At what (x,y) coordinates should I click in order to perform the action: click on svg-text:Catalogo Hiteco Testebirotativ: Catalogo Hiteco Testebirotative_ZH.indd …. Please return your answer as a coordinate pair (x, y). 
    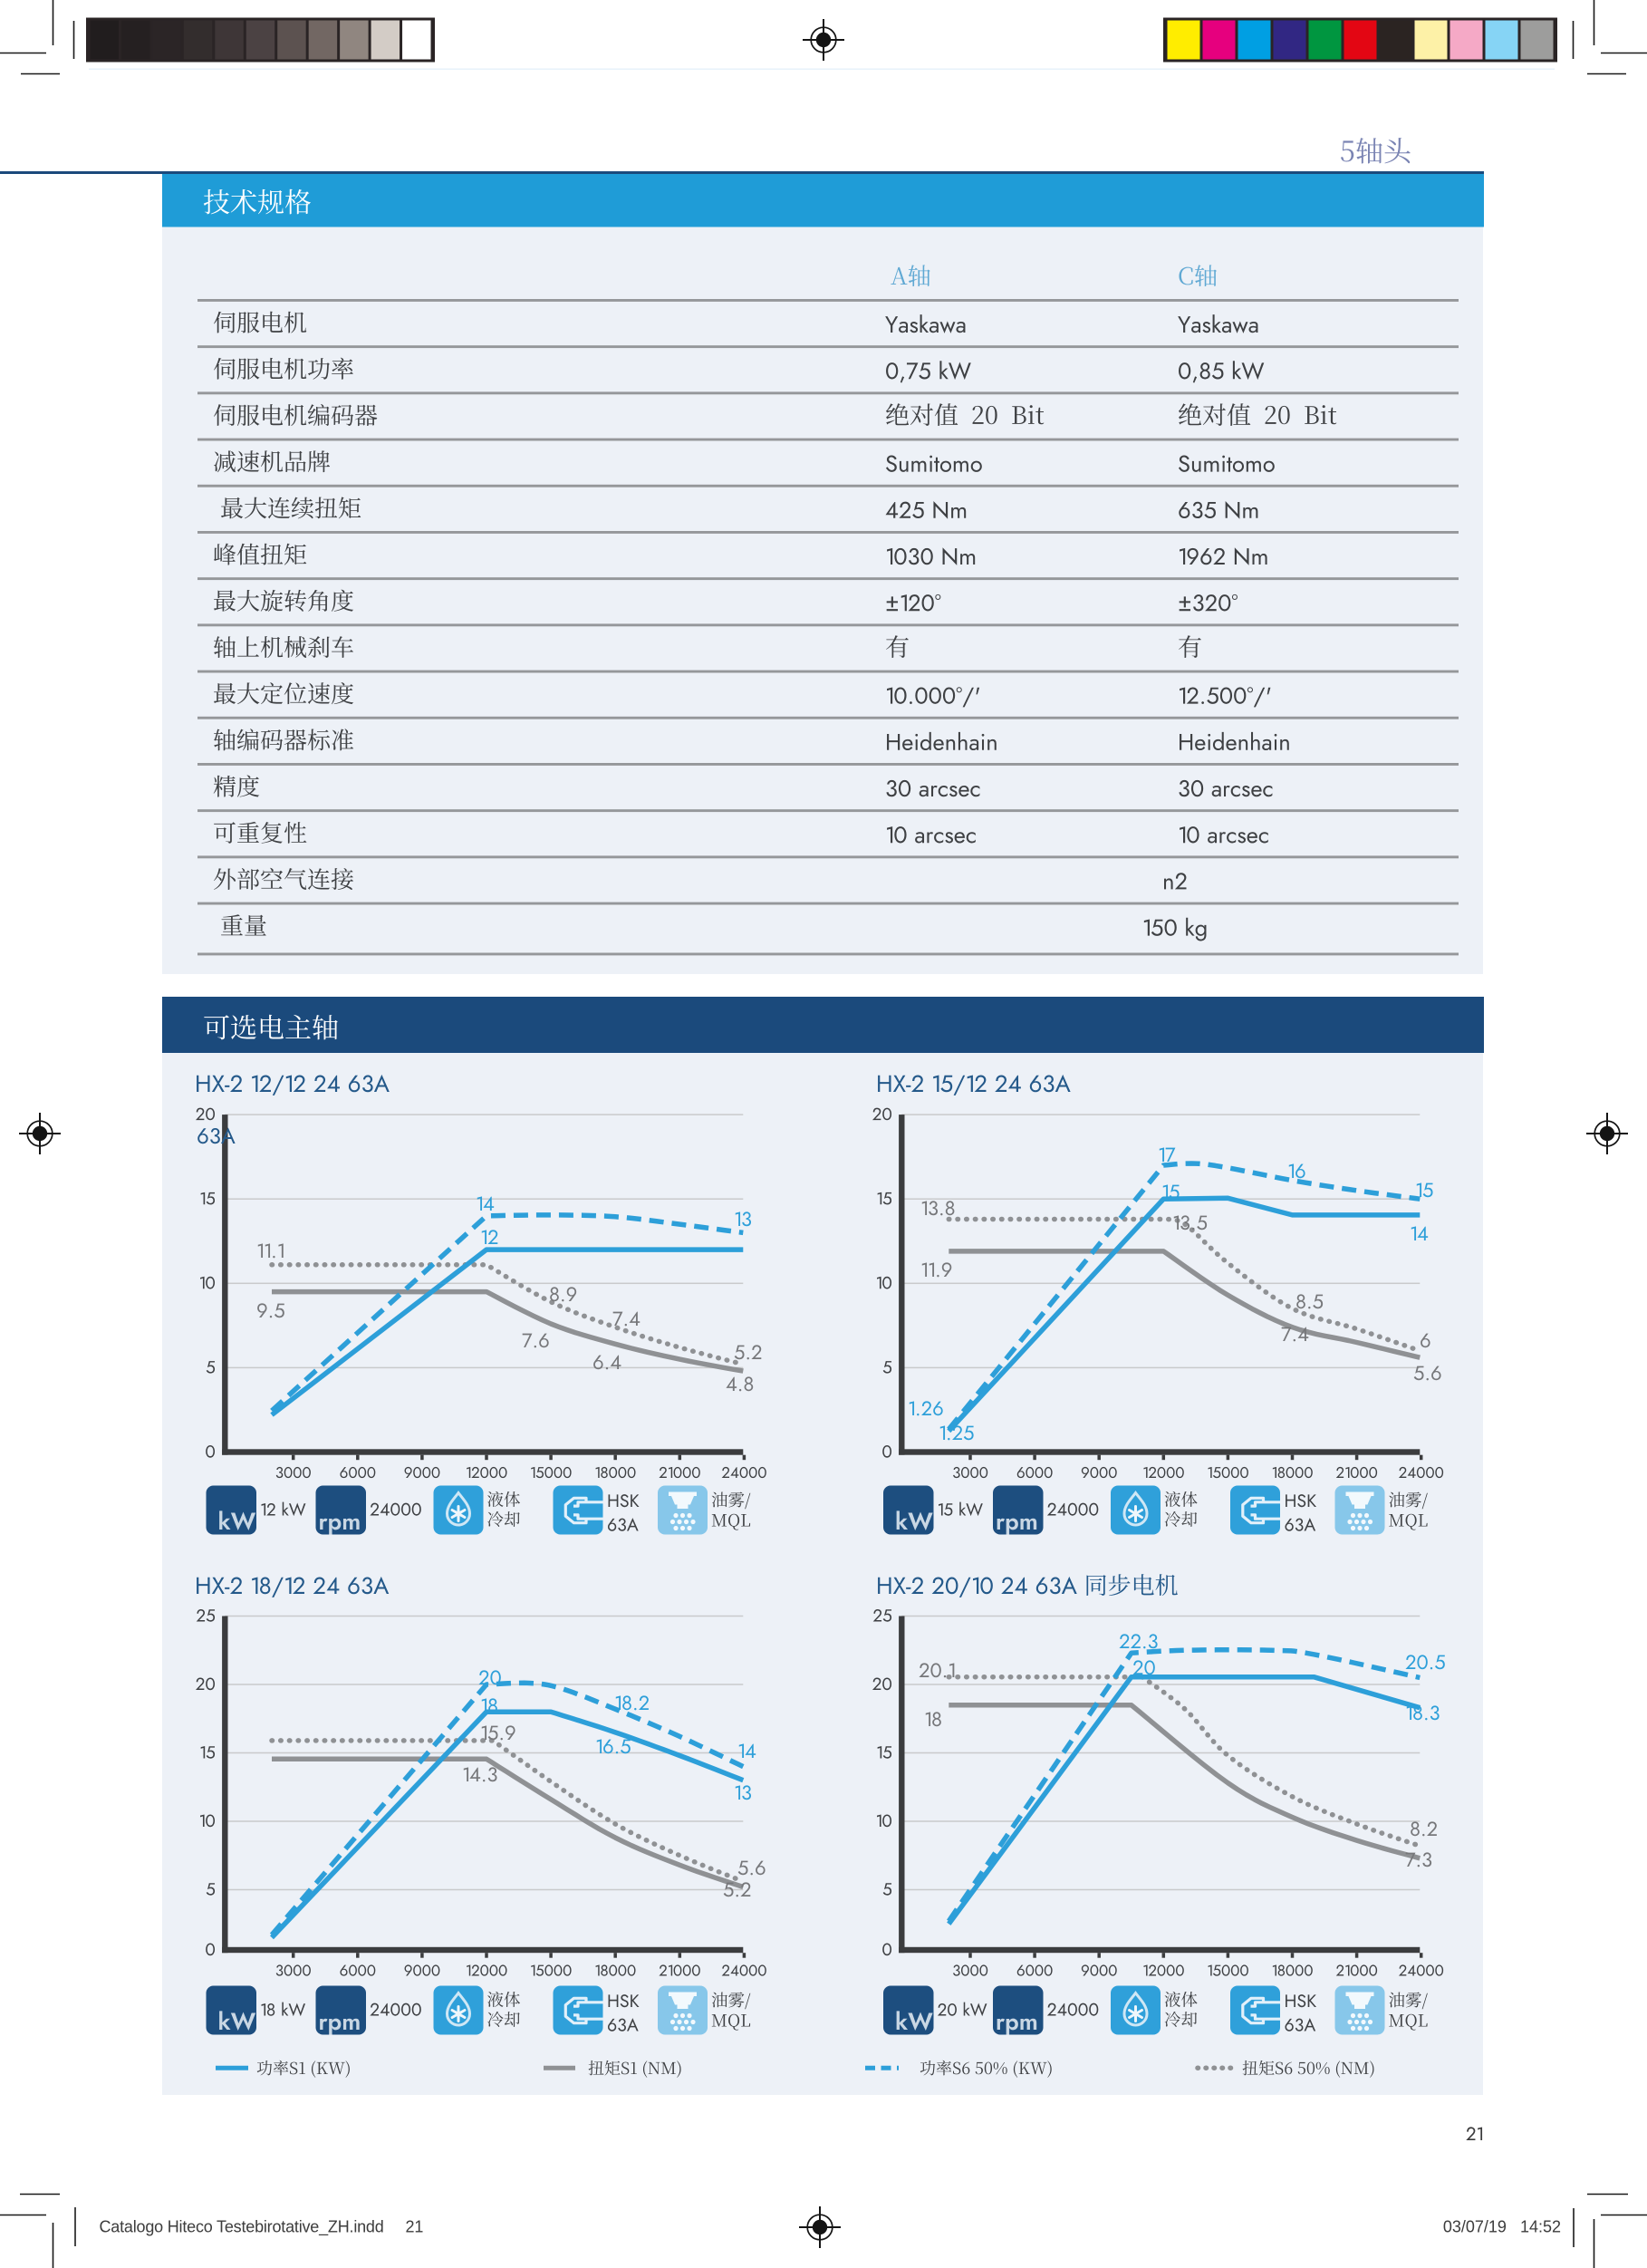
    Looking at the image, I should click on (262, 2227).